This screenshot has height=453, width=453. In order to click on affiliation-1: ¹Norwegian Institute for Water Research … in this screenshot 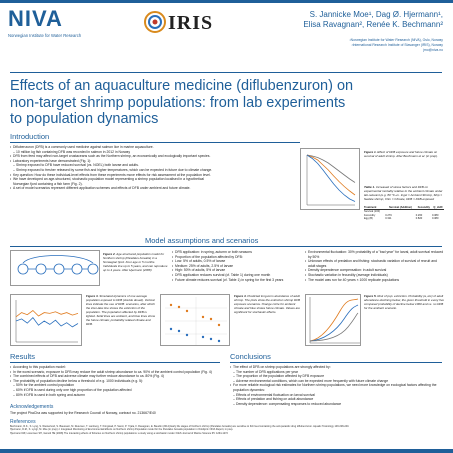, I will do `click(396, 40)`.